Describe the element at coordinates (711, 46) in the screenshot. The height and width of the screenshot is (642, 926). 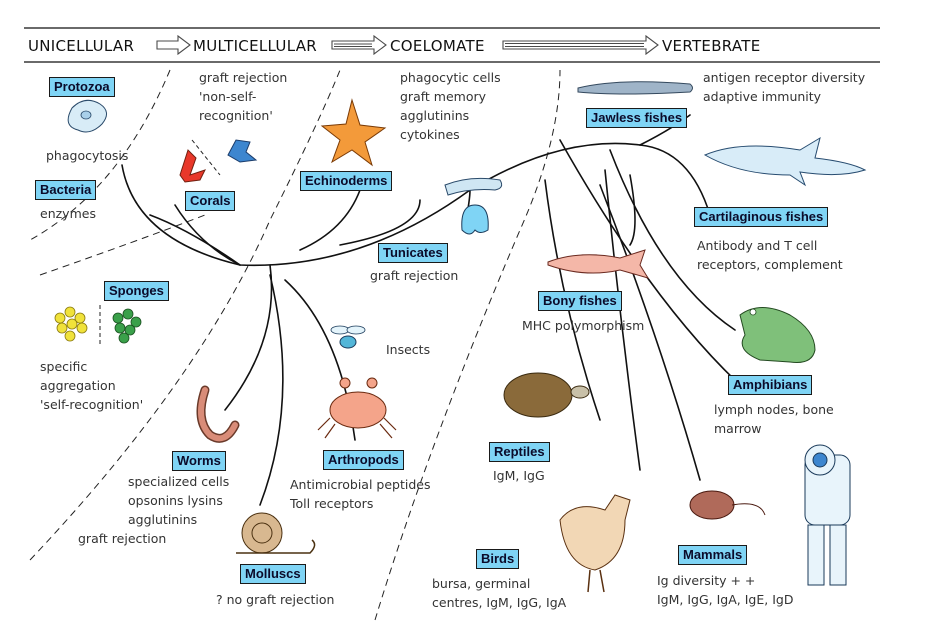
I see `stage-vertebrate: VERTEBRATE` at that location.